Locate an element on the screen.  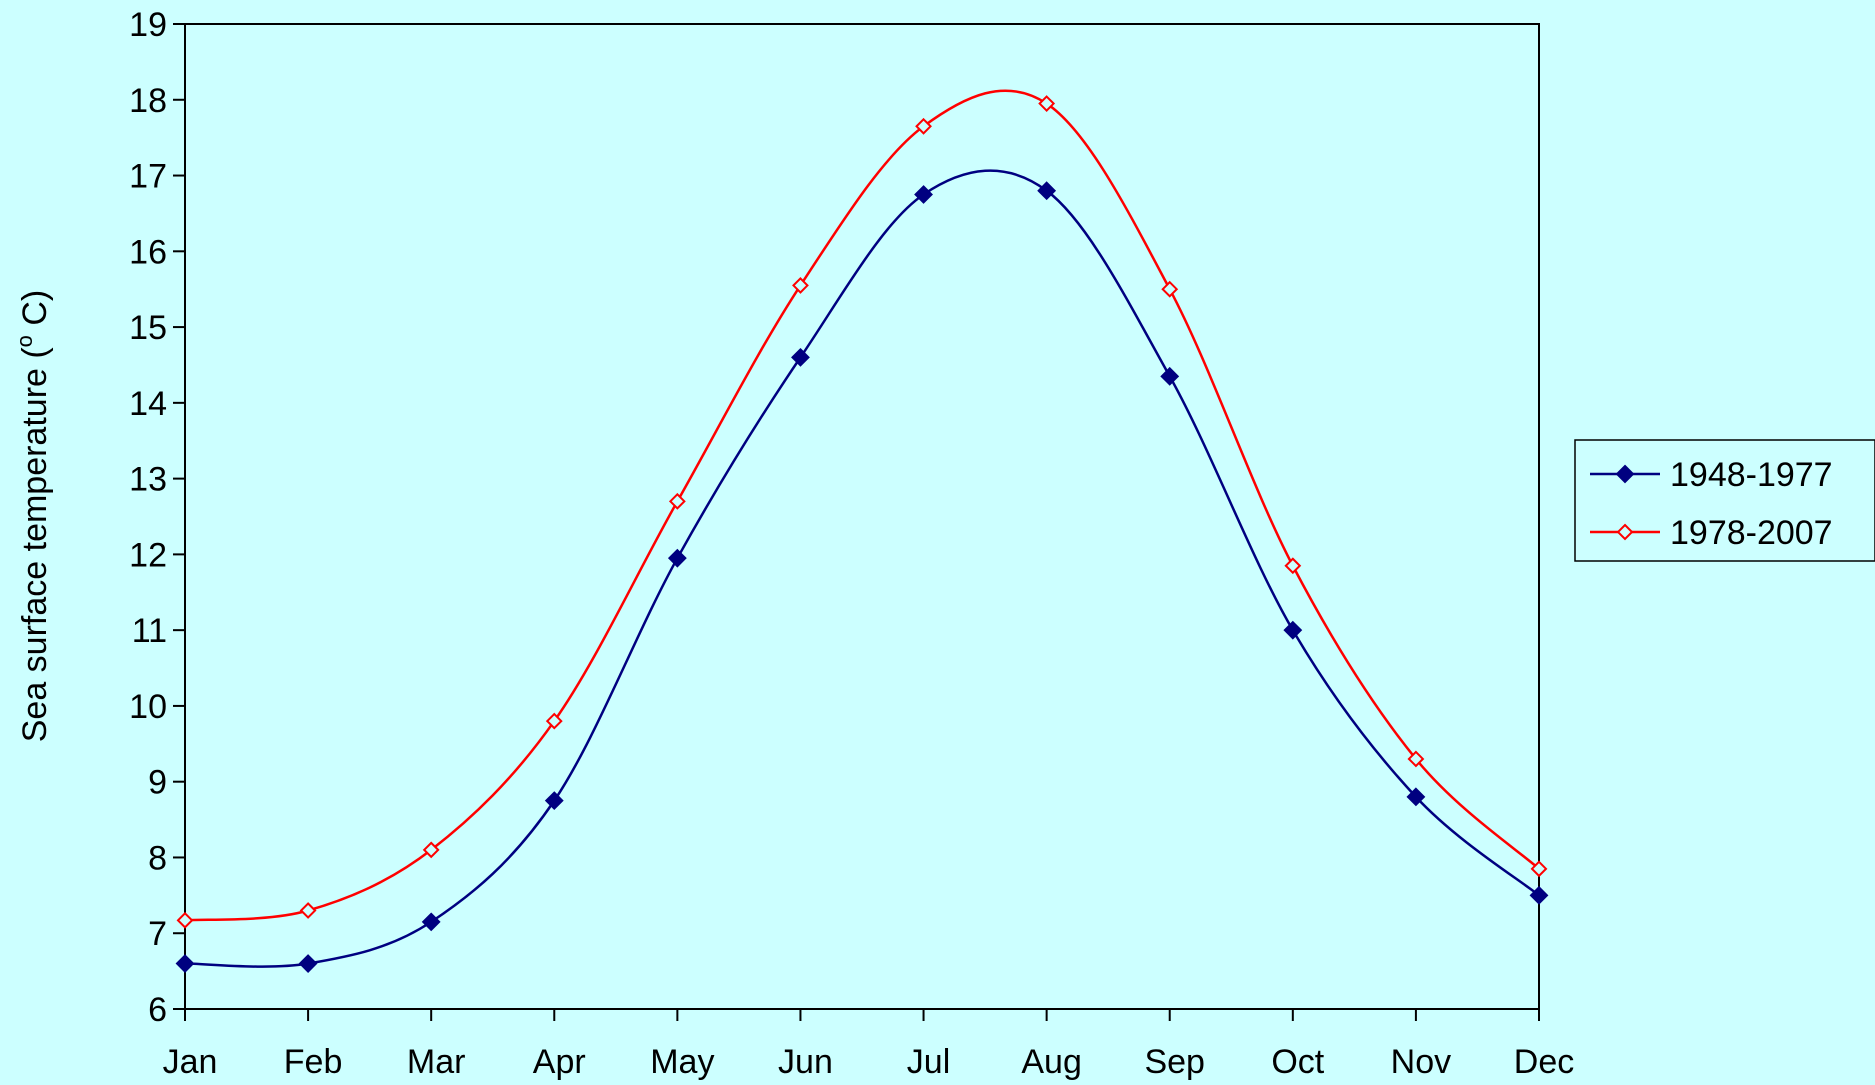
x-tick-label: May is located at coordinates (682, 1062).